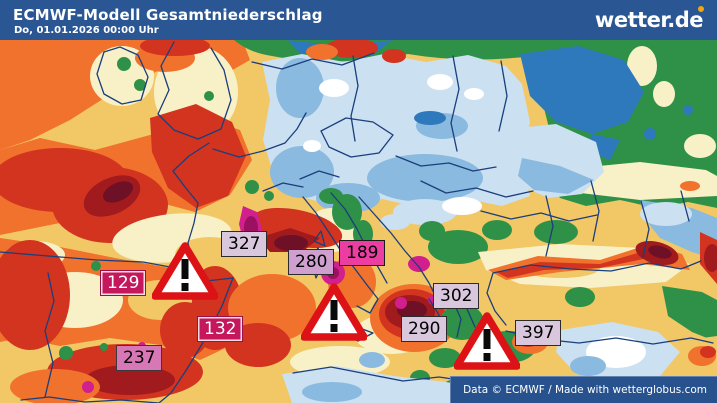 Image resolution: width=717 pixels, height=403 pixels. What do you see at coordinates (424, 329) in the screenshot?
I see `precip-value-label: 290` at bounding box center [424, 329].